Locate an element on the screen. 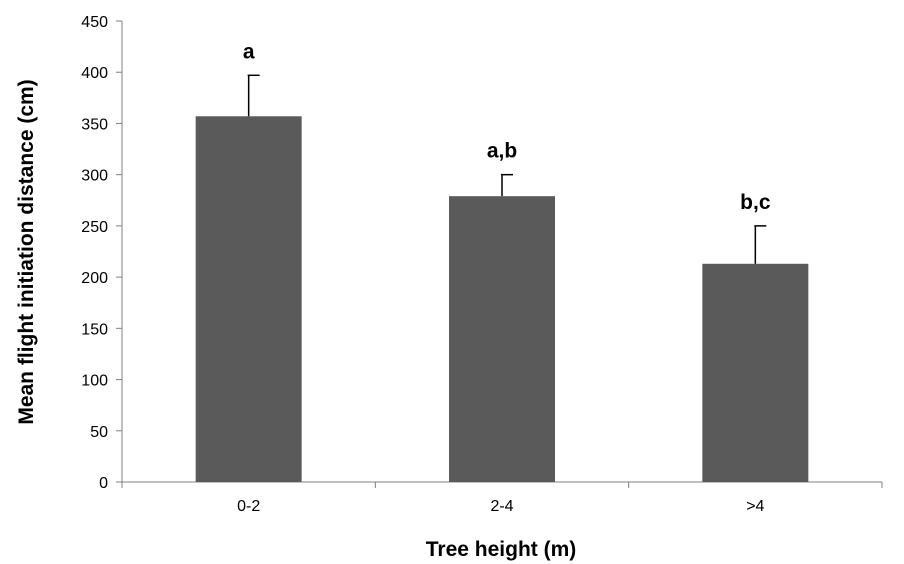 This screenshot has width=904, height=564. y-tick-label: 0 is located at coordinates (103, 483).